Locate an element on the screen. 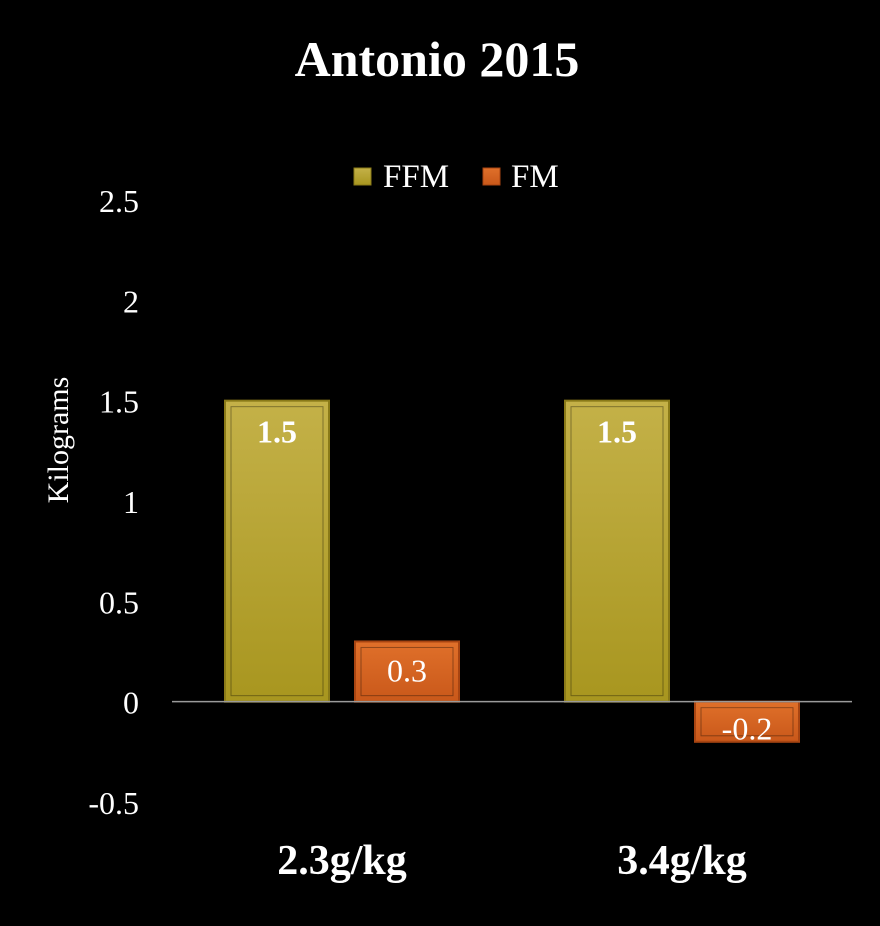  y-tick-label: 2 is located at coordinates (131, 301).